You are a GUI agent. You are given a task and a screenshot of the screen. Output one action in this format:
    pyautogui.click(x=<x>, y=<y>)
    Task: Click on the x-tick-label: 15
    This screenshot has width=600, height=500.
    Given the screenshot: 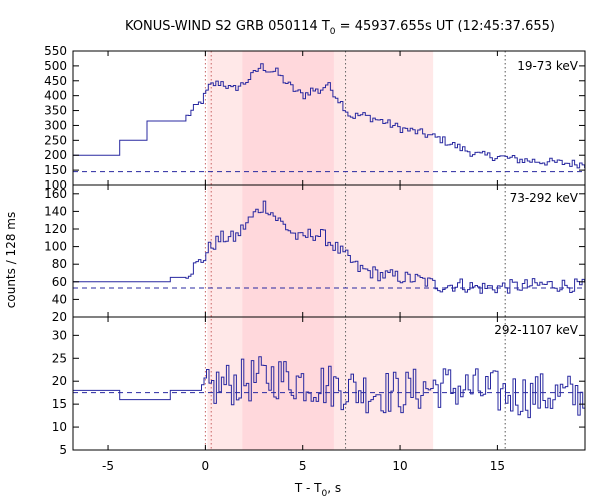 What is the action you would take?
    pyautogui.click(x=497, y=466)
    